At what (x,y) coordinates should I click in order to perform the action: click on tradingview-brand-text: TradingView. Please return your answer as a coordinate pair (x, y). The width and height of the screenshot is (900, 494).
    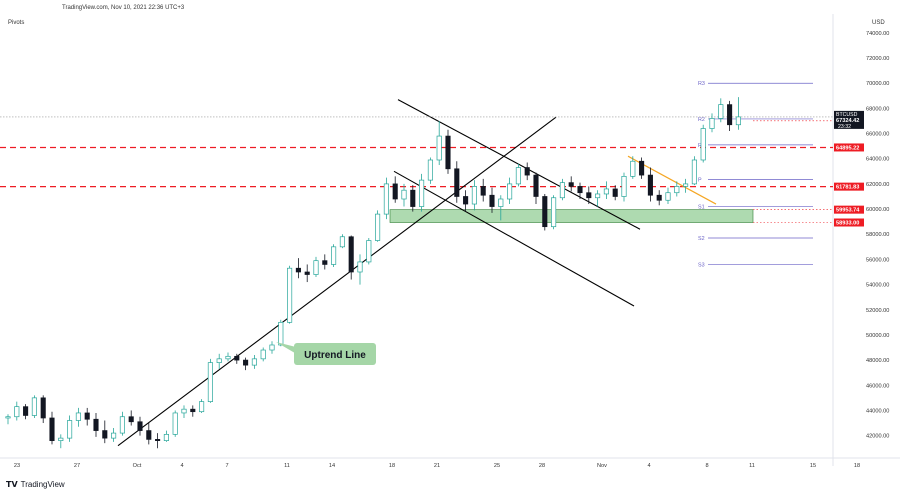
    Looking at the image, I should click on (42, 484).